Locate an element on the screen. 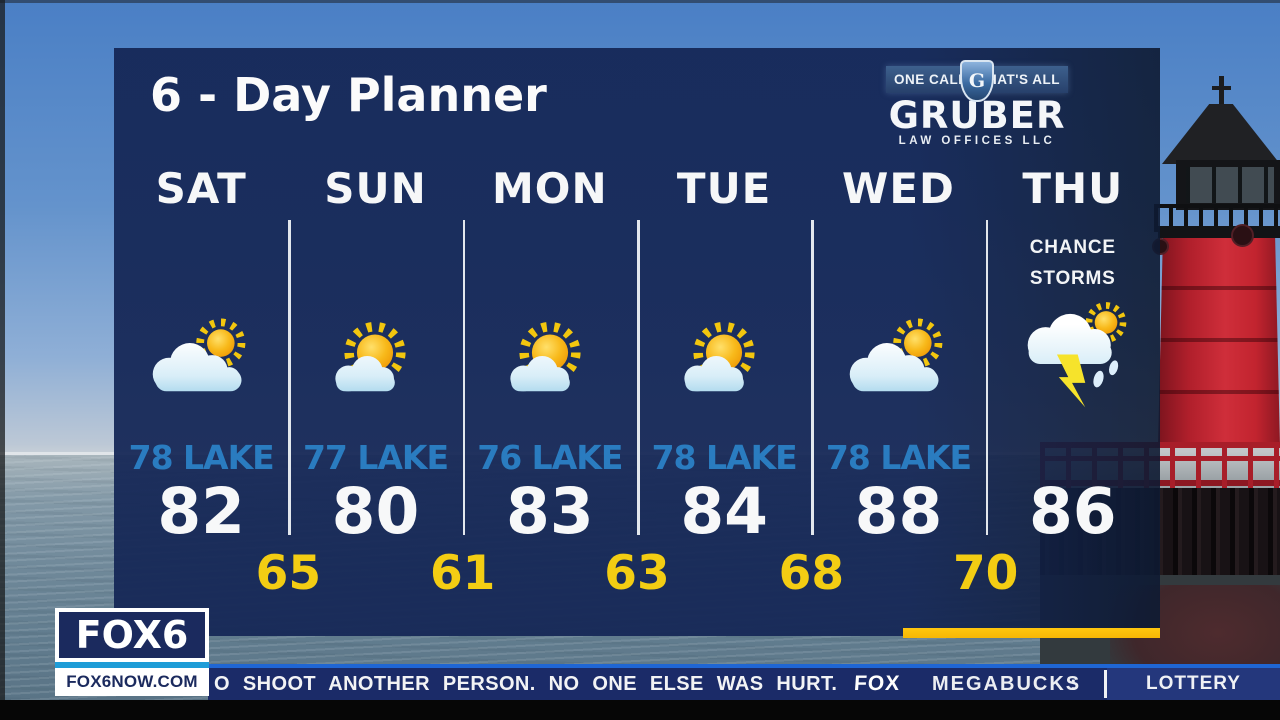 This screenshot has width=1280, height=720. forecast-day-column-sat: SAT 78 LAKE 82 is located at coordinates (201, 342).